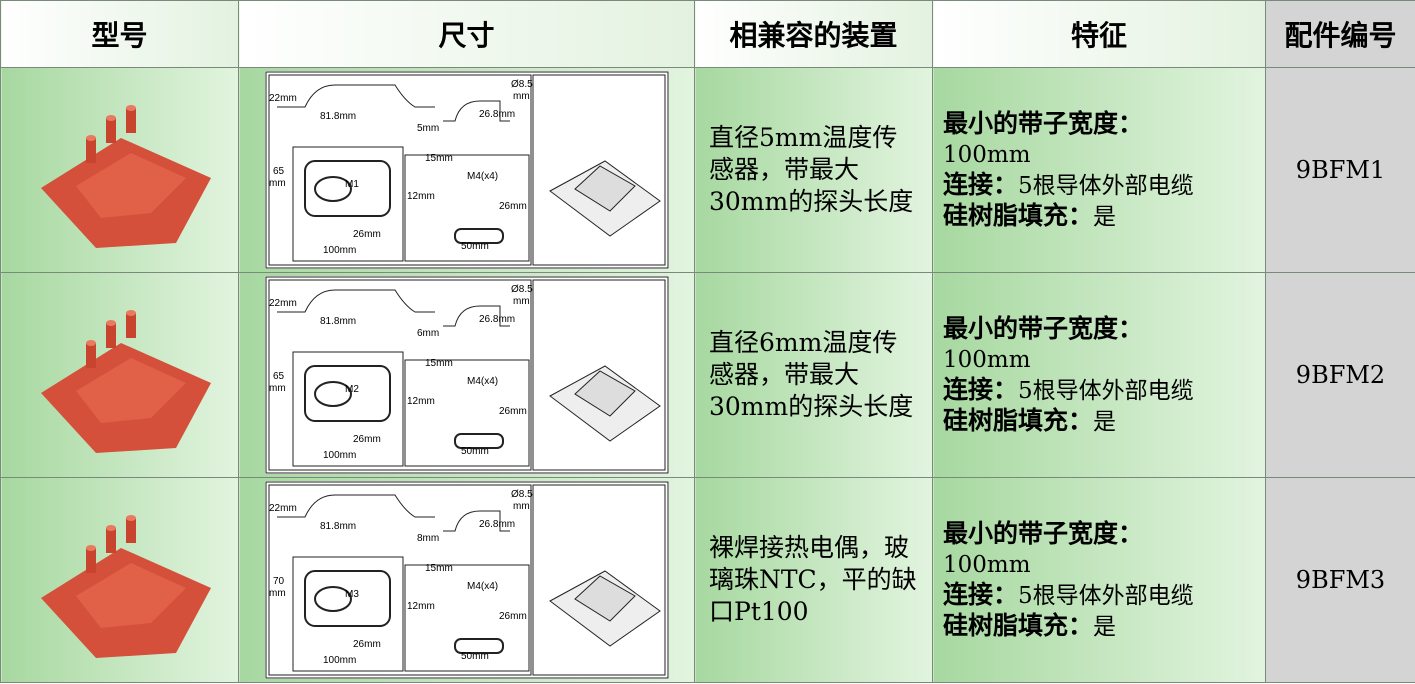  I want to click on dimension-label: 81.8mm, so click(338, 321).